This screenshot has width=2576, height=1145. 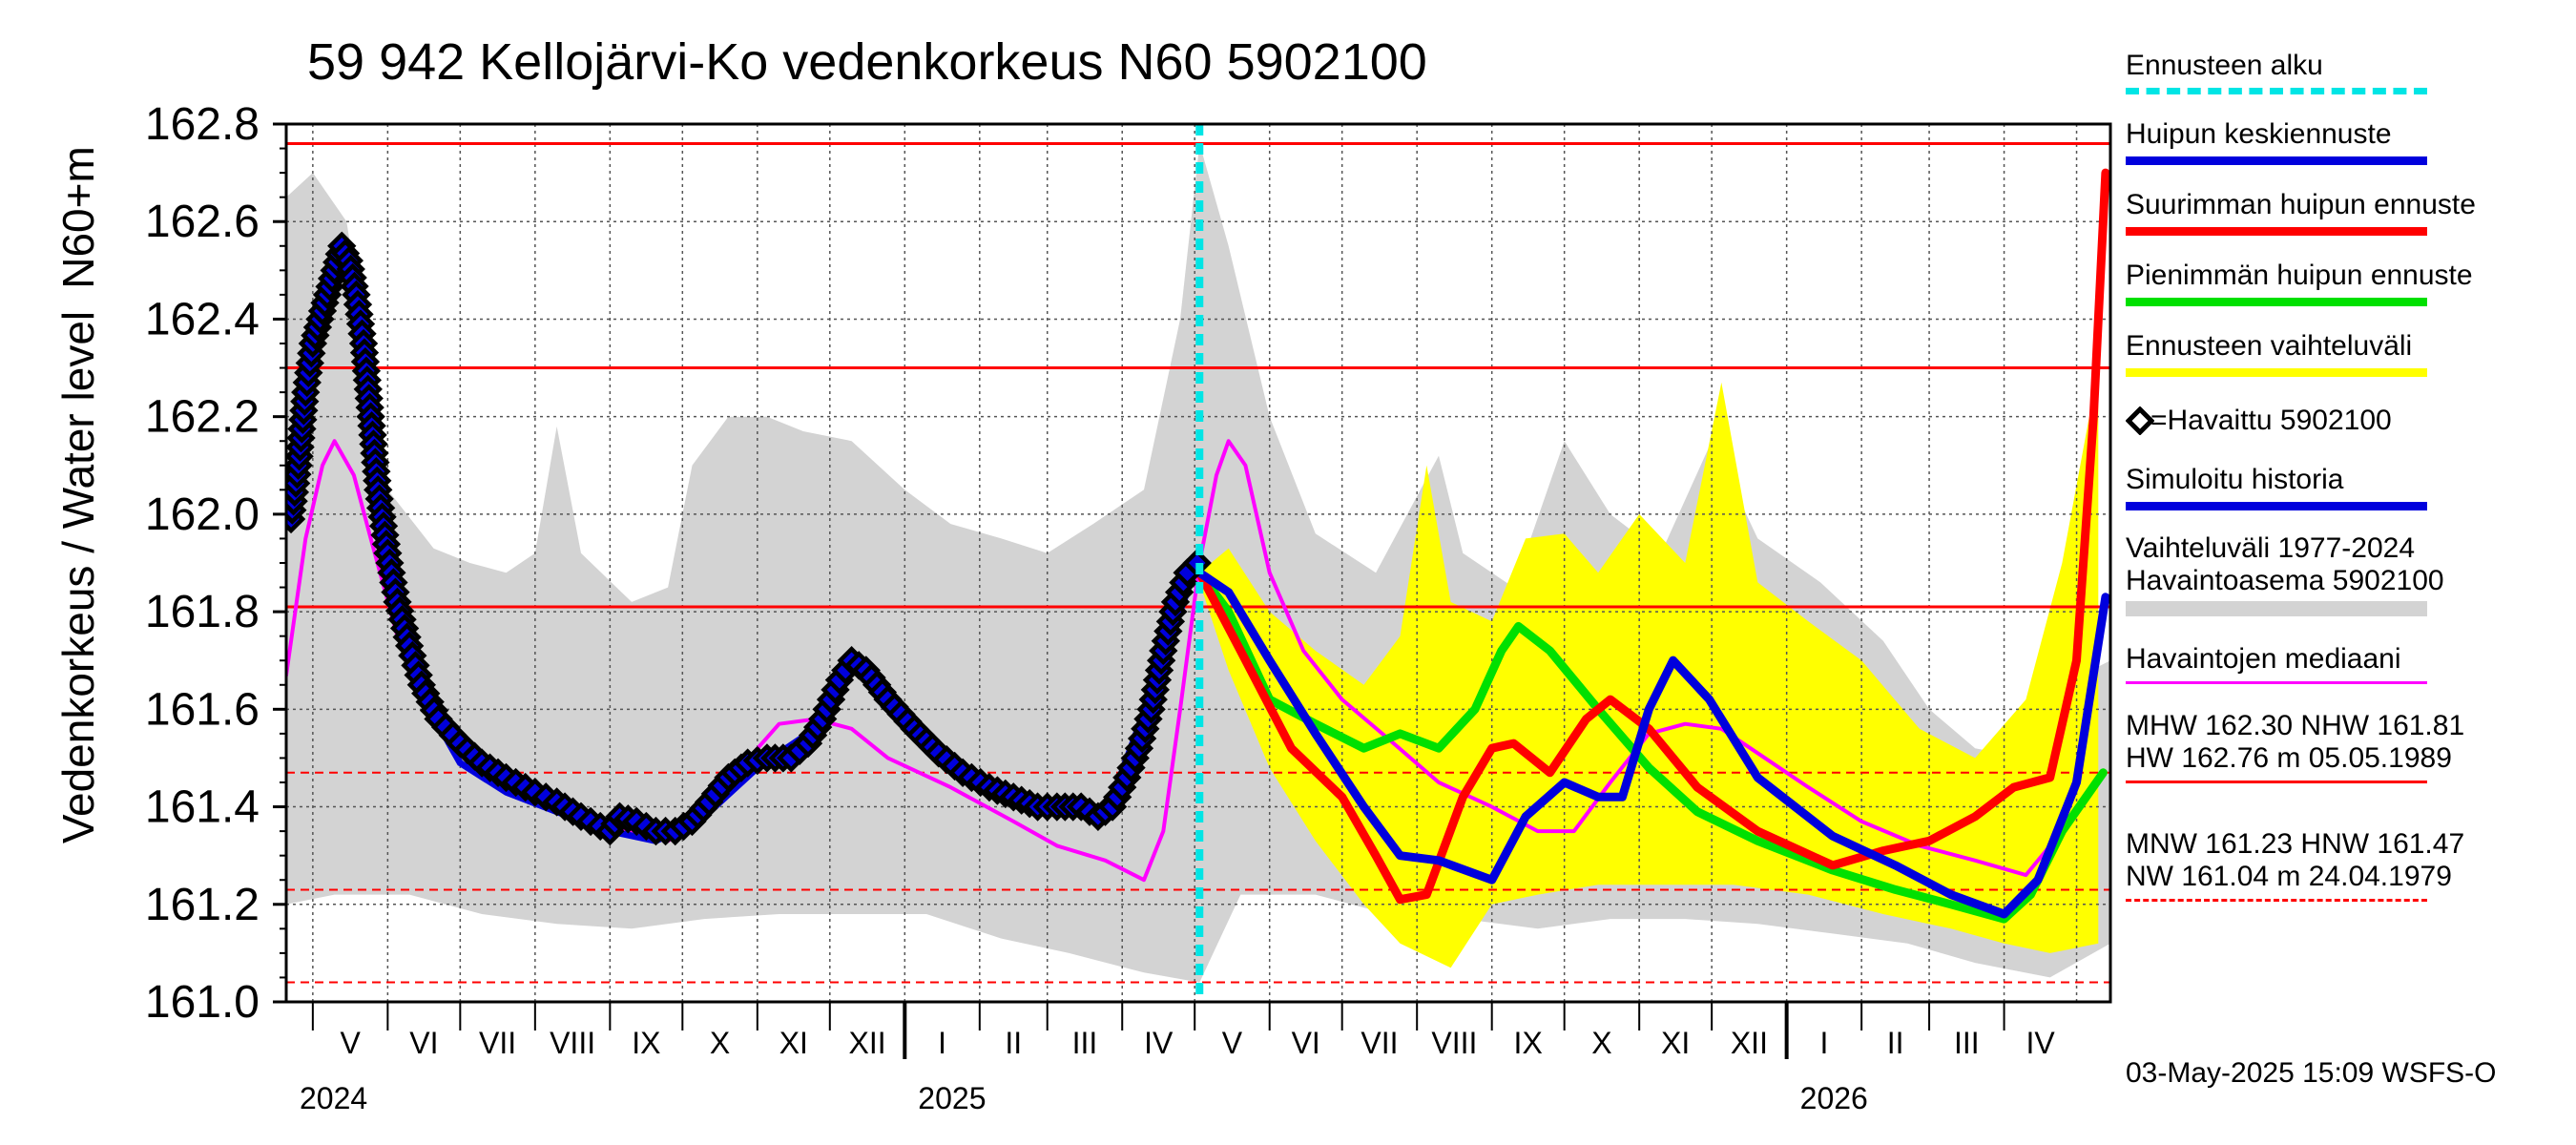 I want to click on legend-simulated: Simuloitu historia, so click(x=2345, y=487).